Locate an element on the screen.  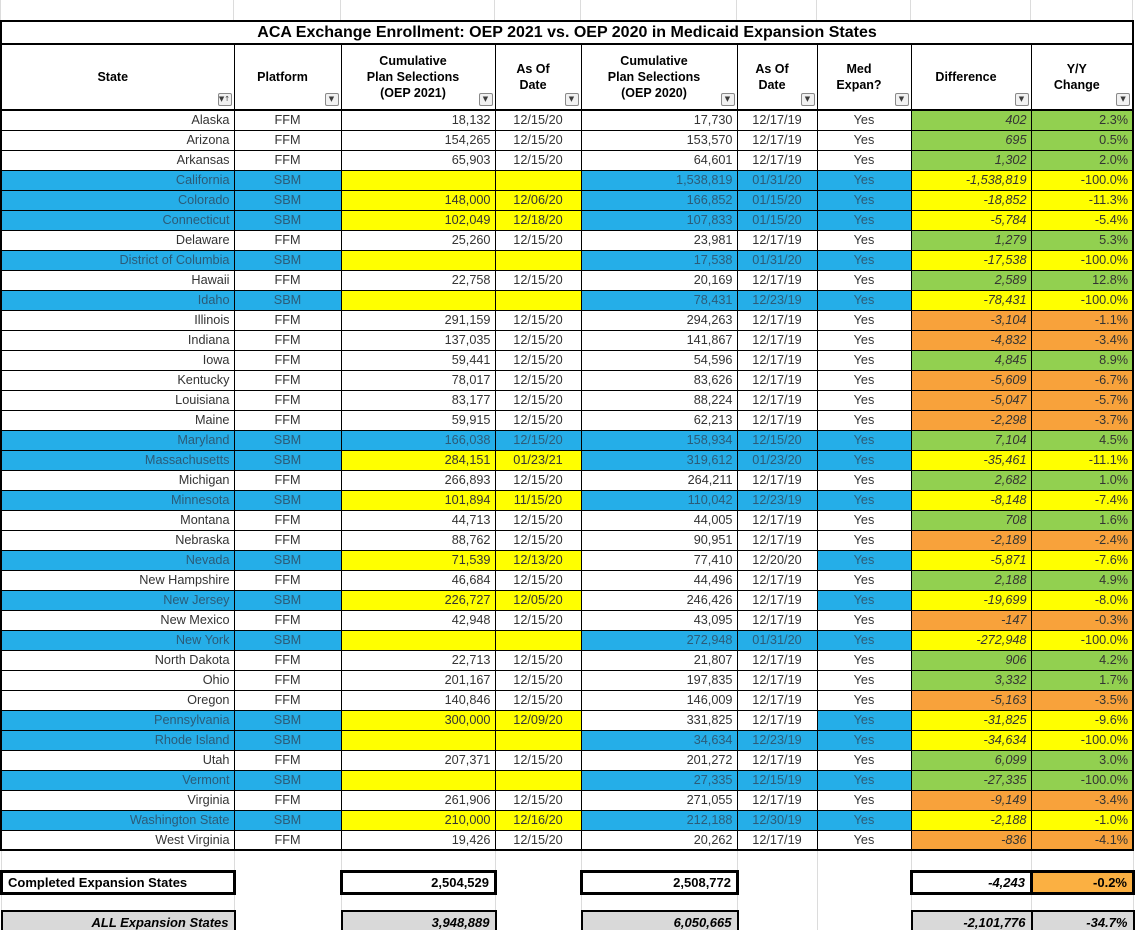
cell-asof-2020: 12/20/20 is located at coordinates (777, 560).